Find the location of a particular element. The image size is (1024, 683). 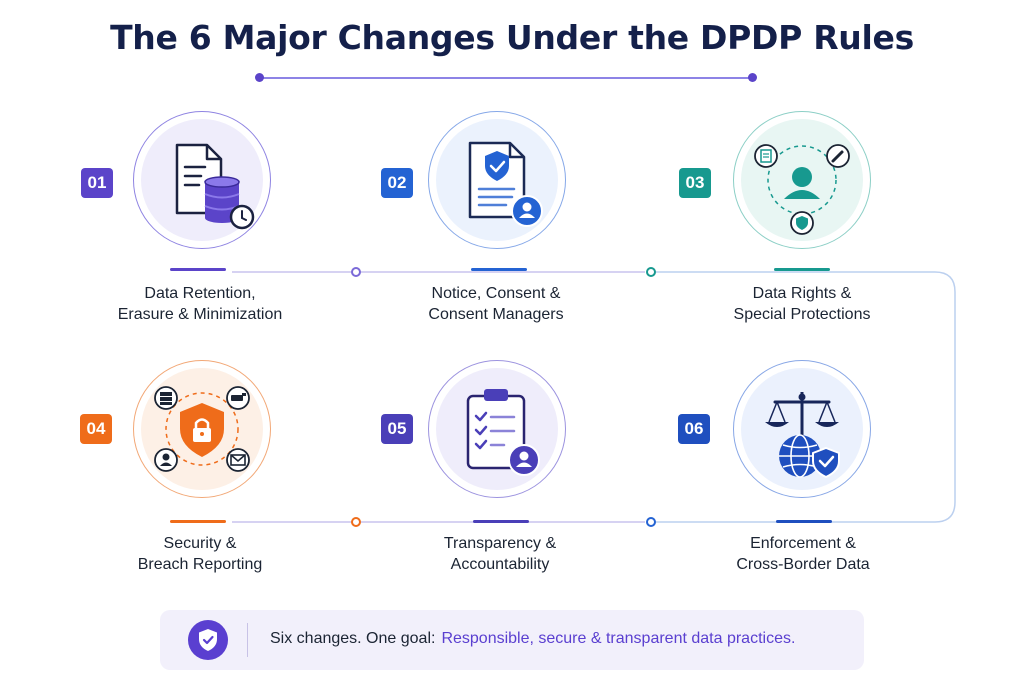

document-database-clock-icon is located at coordinates (215, 186).